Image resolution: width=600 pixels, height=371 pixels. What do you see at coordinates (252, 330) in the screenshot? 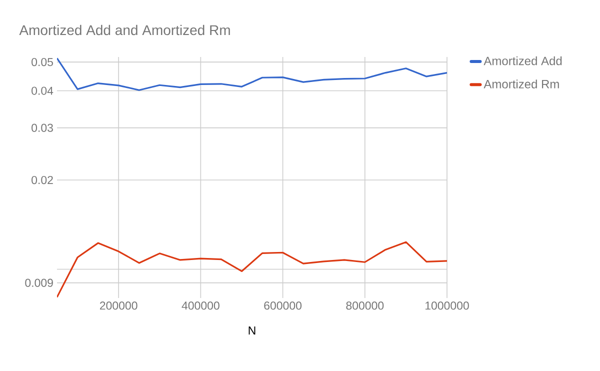
I see `x-axis-title: N` at bounding box center [252, 330].